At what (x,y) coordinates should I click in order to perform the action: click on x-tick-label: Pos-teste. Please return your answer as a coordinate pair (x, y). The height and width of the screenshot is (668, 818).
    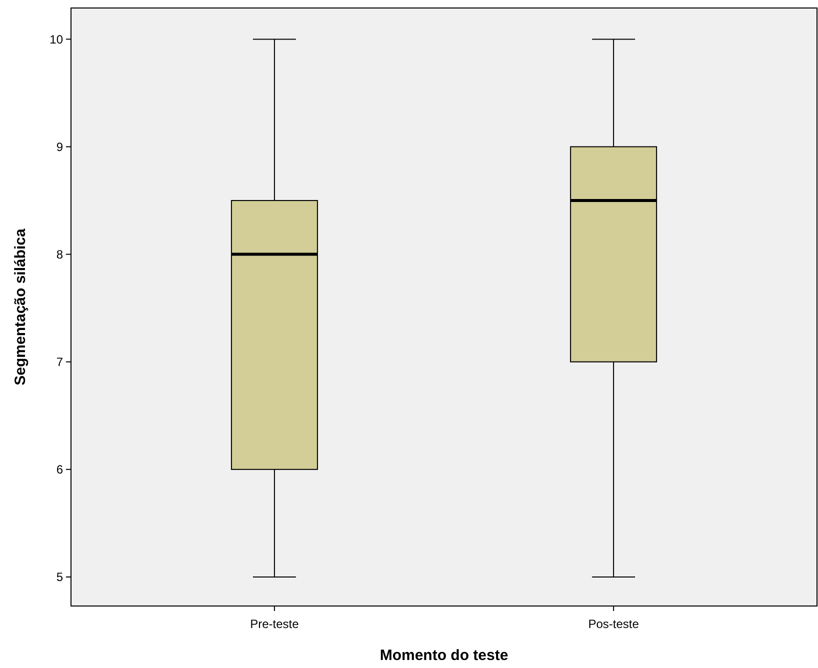
    Looking at the image, I should click on (614, 624).